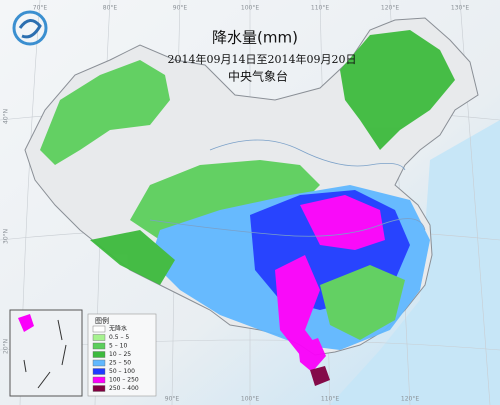 This screenshot has width=500, height=405. What do you see at coordinates (119, 337) in the screenshot?
I see `legend-label: 0.5 – 5` at bounding box center [119, 337].